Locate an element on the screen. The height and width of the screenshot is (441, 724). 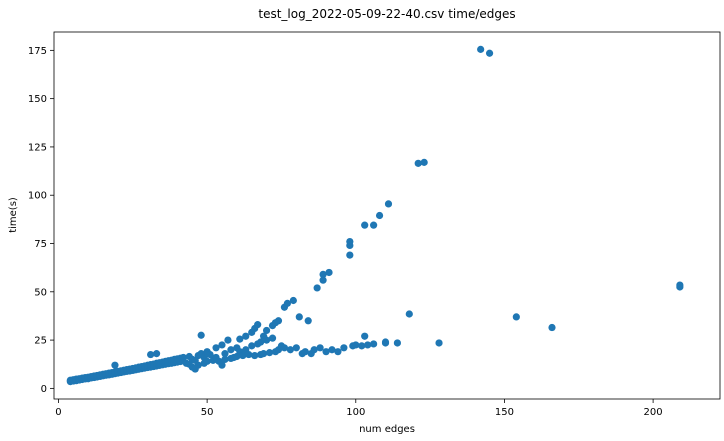
y-tick-label: 125 is located at coordinates (37, 147).